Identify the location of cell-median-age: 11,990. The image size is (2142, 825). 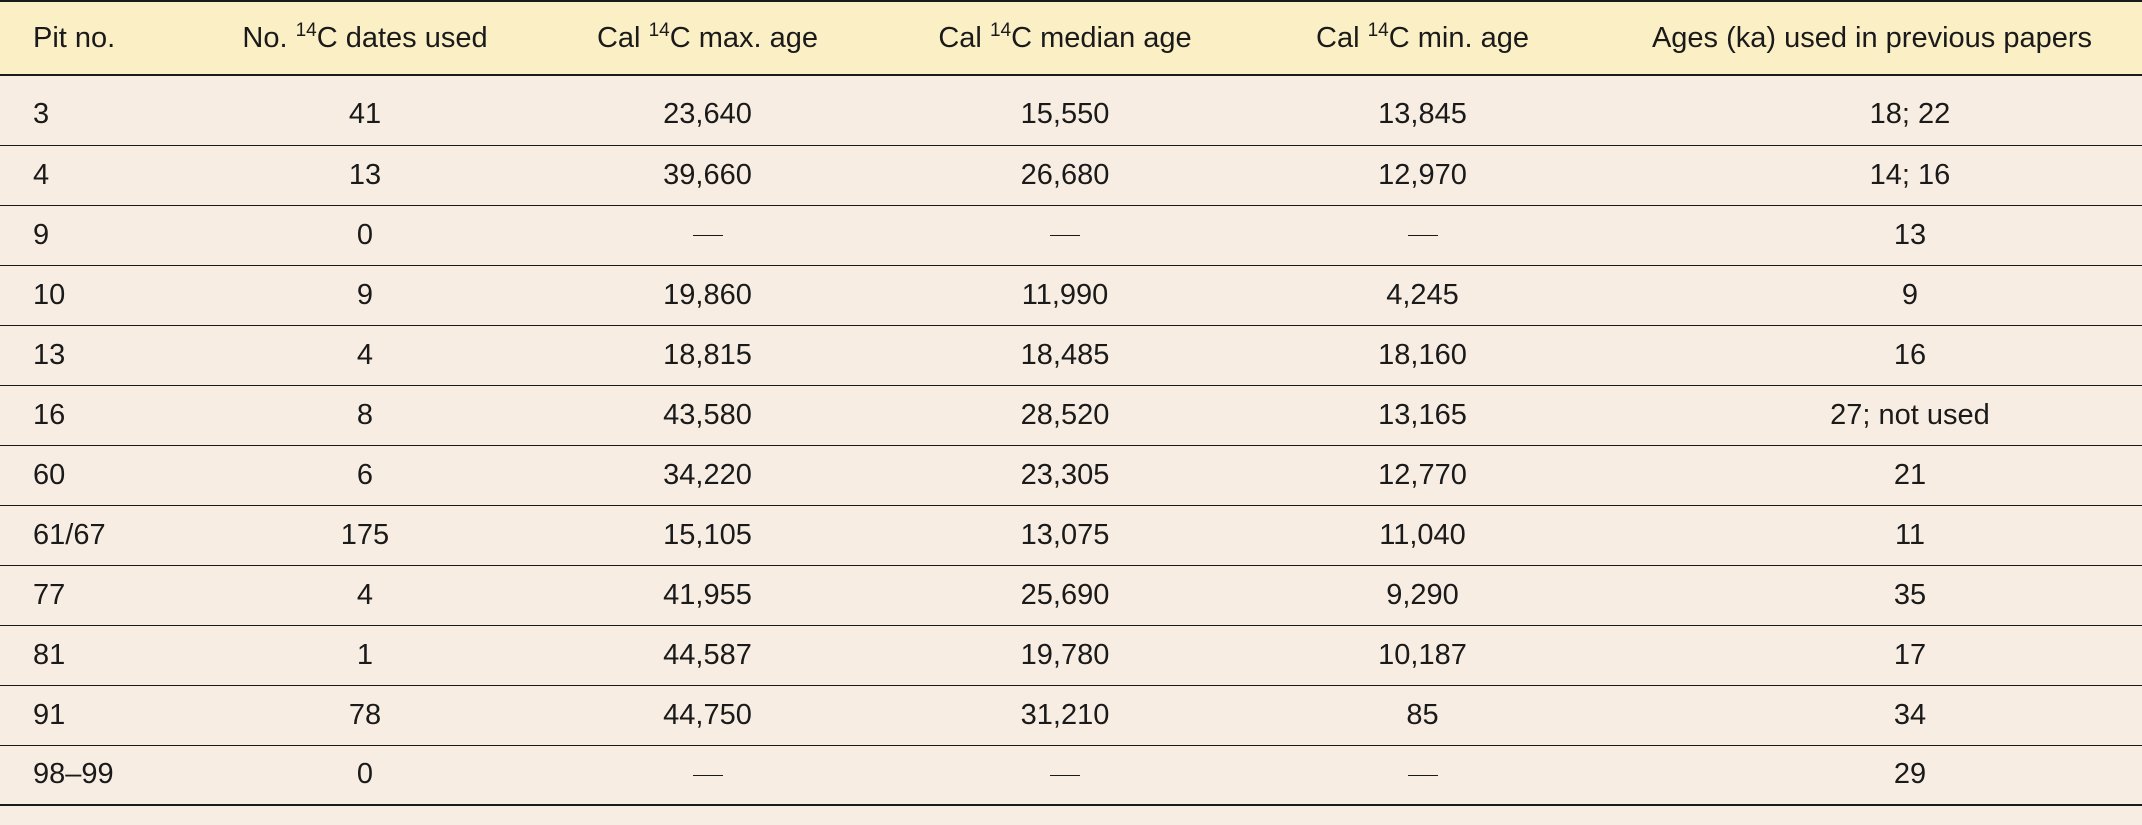
(1065, 294).